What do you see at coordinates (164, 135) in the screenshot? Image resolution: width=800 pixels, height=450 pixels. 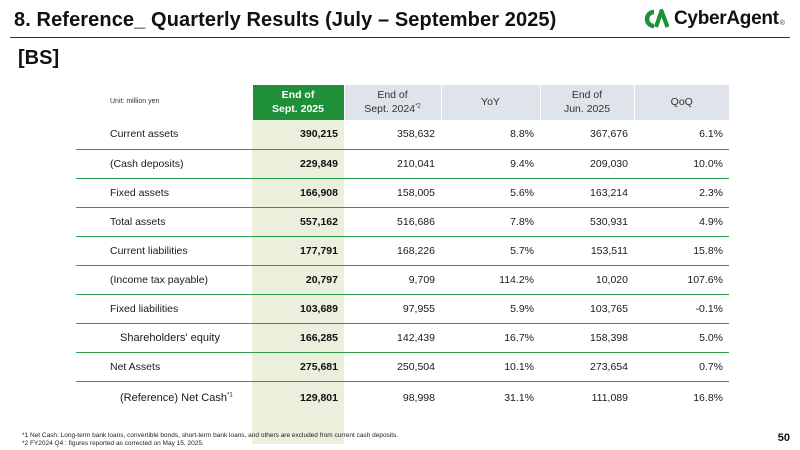 I see `row-label: Current assets` at bounding box center [164, 135].